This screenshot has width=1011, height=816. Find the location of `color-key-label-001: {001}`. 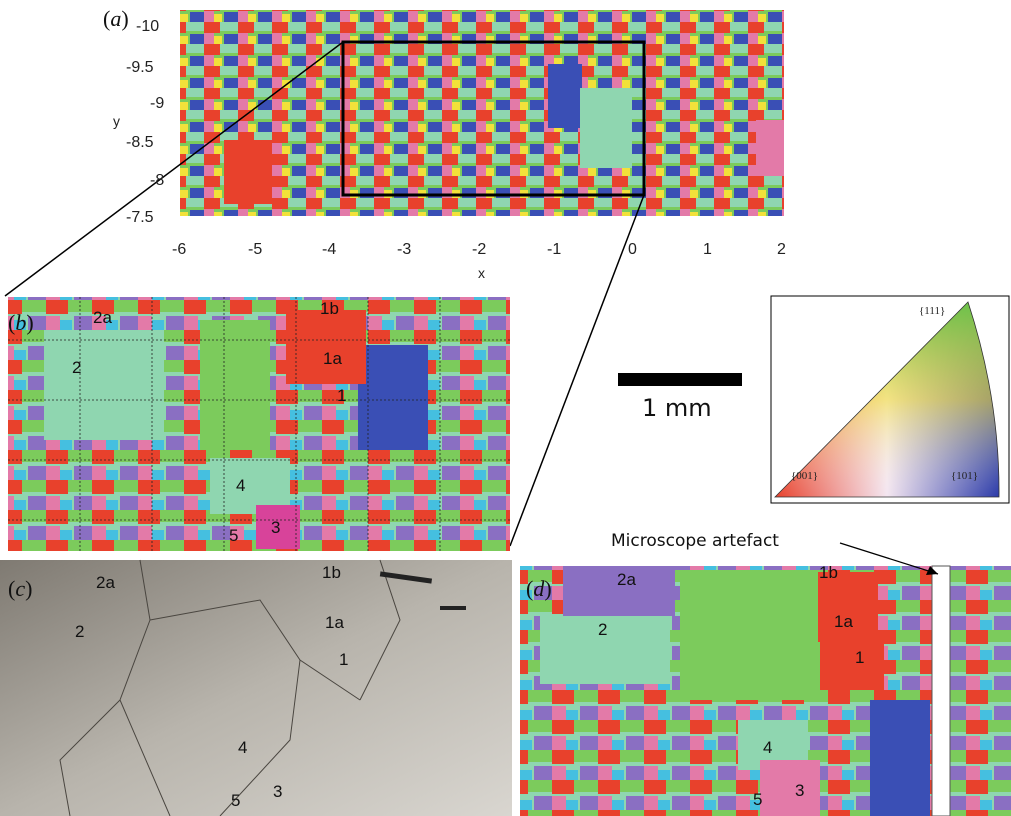

color-key-label-001: {001} is located at coordinates (805, 476).